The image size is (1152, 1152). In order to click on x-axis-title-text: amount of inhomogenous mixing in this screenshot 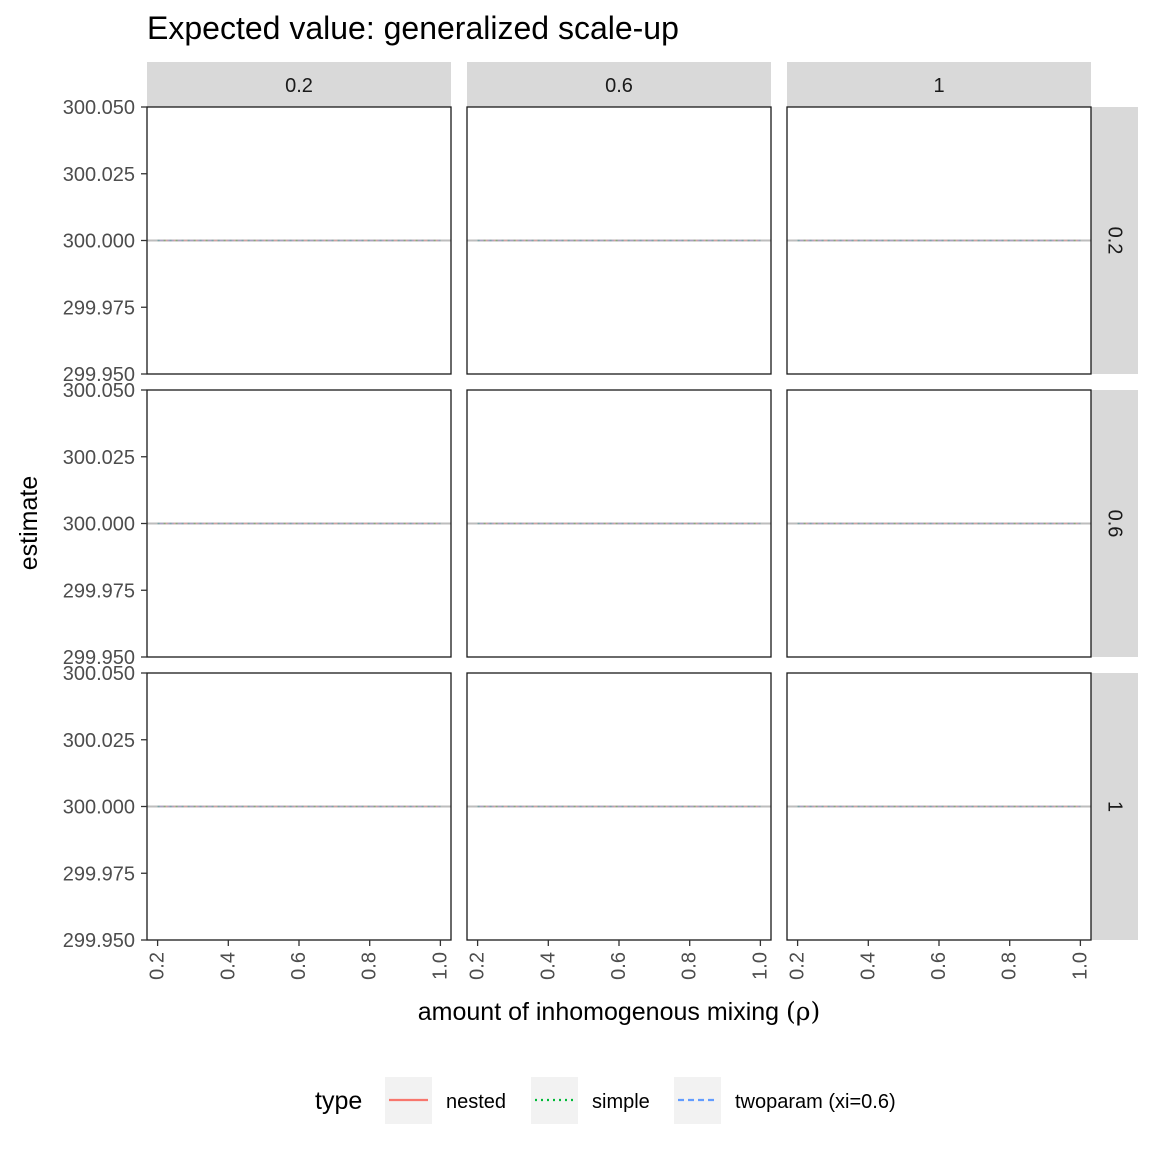, I will do `click(602, 1012)`.